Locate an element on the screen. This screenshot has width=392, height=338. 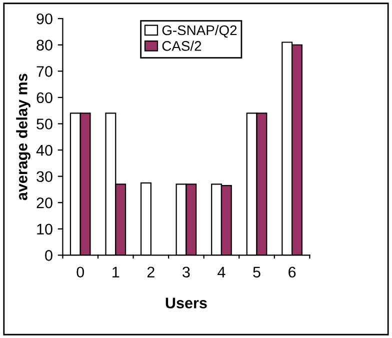
x-tick-label: 1 is located at coordinates (116, 272).